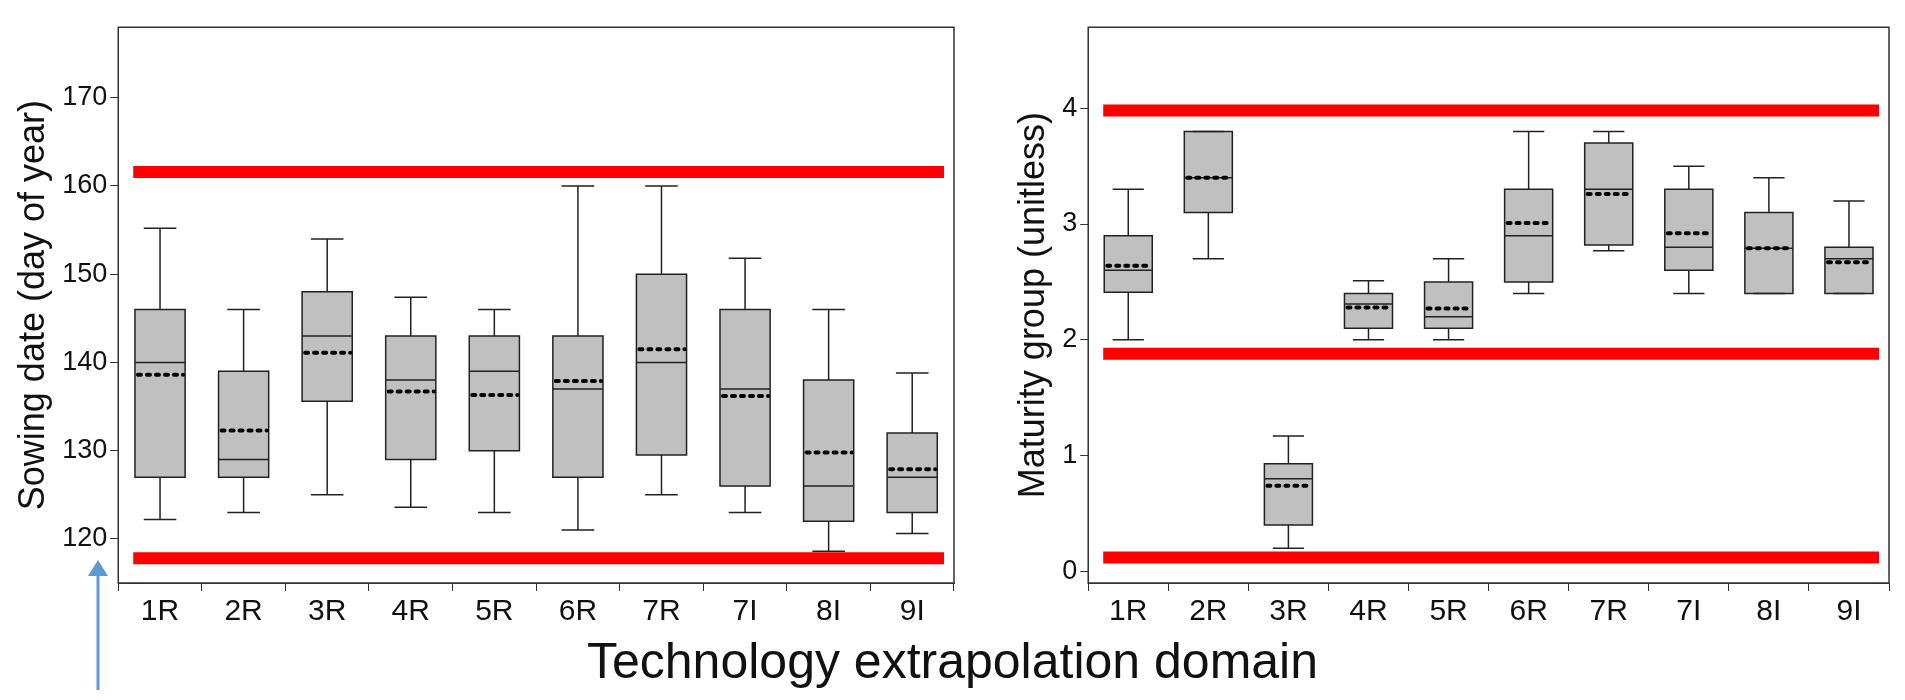  What do you see at coordinates (1070, 338) in the screenshot?
I see `y-tick-label: 2` at bounding box center [1070, 338].